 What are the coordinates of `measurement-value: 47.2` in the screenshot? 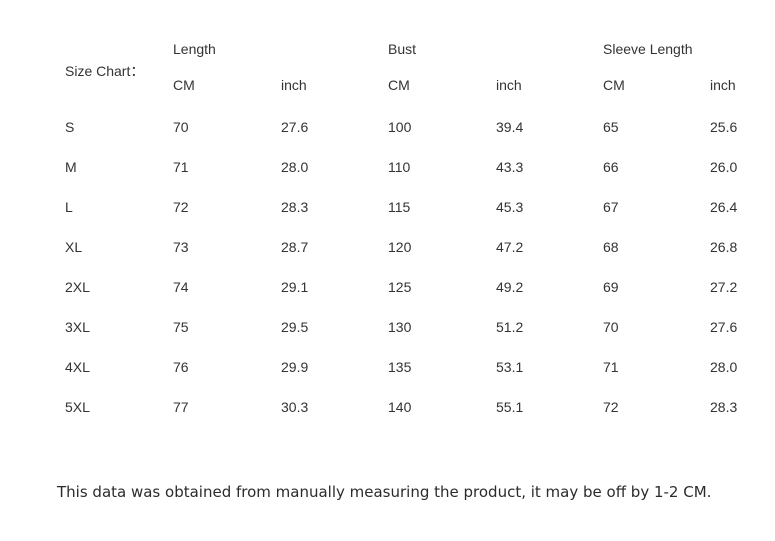 It's located at (510, 247).